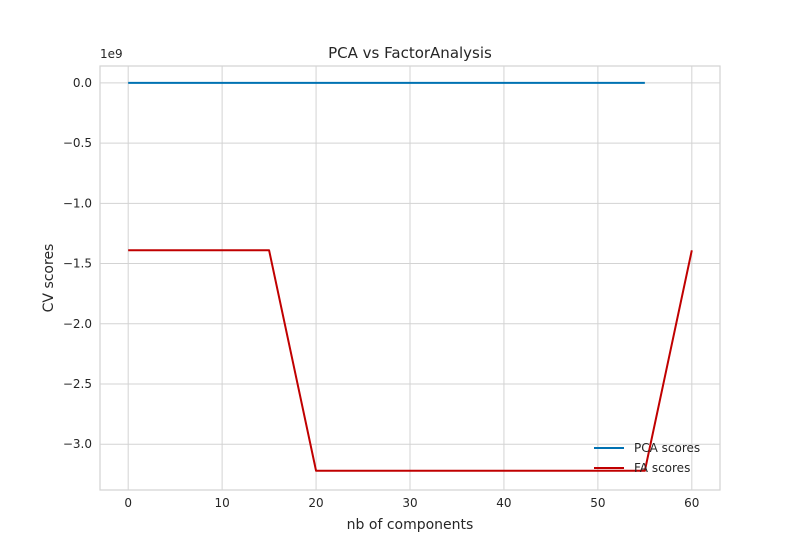 Image resolution: width=800 pixels, height=550 pixels. What do you see at coordinates (77, 143) in the screenshot?
I see `y-tick-label: −0.5` at bounding box center [77, 143].